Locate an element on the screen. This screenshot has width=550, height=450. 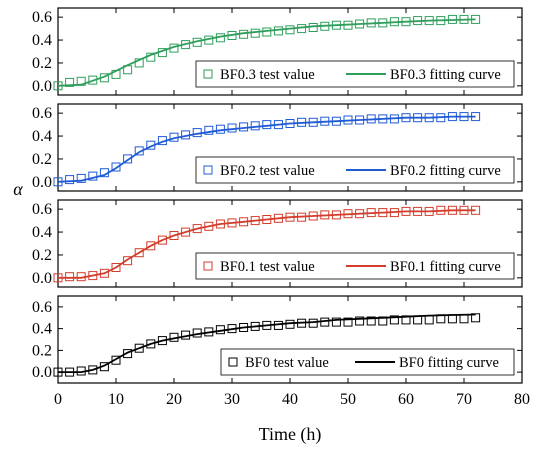
legend-test-label: BF0.2 test value is located at coordinates (267, 171).